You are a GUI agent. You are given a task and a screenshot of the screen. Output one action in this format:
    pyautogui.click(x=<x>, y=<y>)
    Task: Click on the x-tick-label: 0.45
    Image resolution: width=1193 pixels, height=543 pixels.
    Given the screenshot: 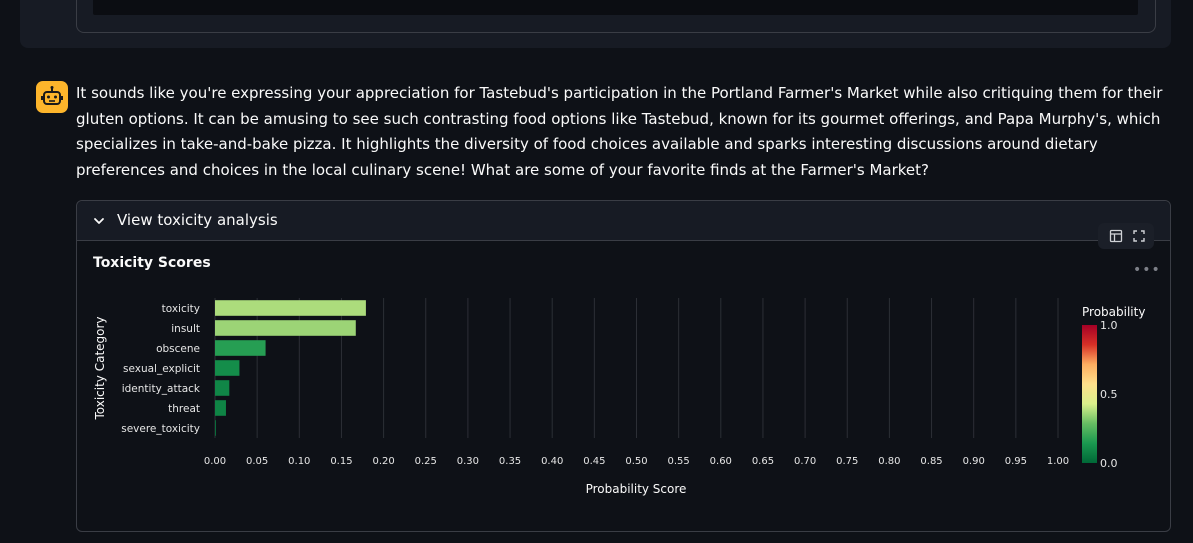 What is the action you would take?
    pyautogui.click(x=594, y=461)
    